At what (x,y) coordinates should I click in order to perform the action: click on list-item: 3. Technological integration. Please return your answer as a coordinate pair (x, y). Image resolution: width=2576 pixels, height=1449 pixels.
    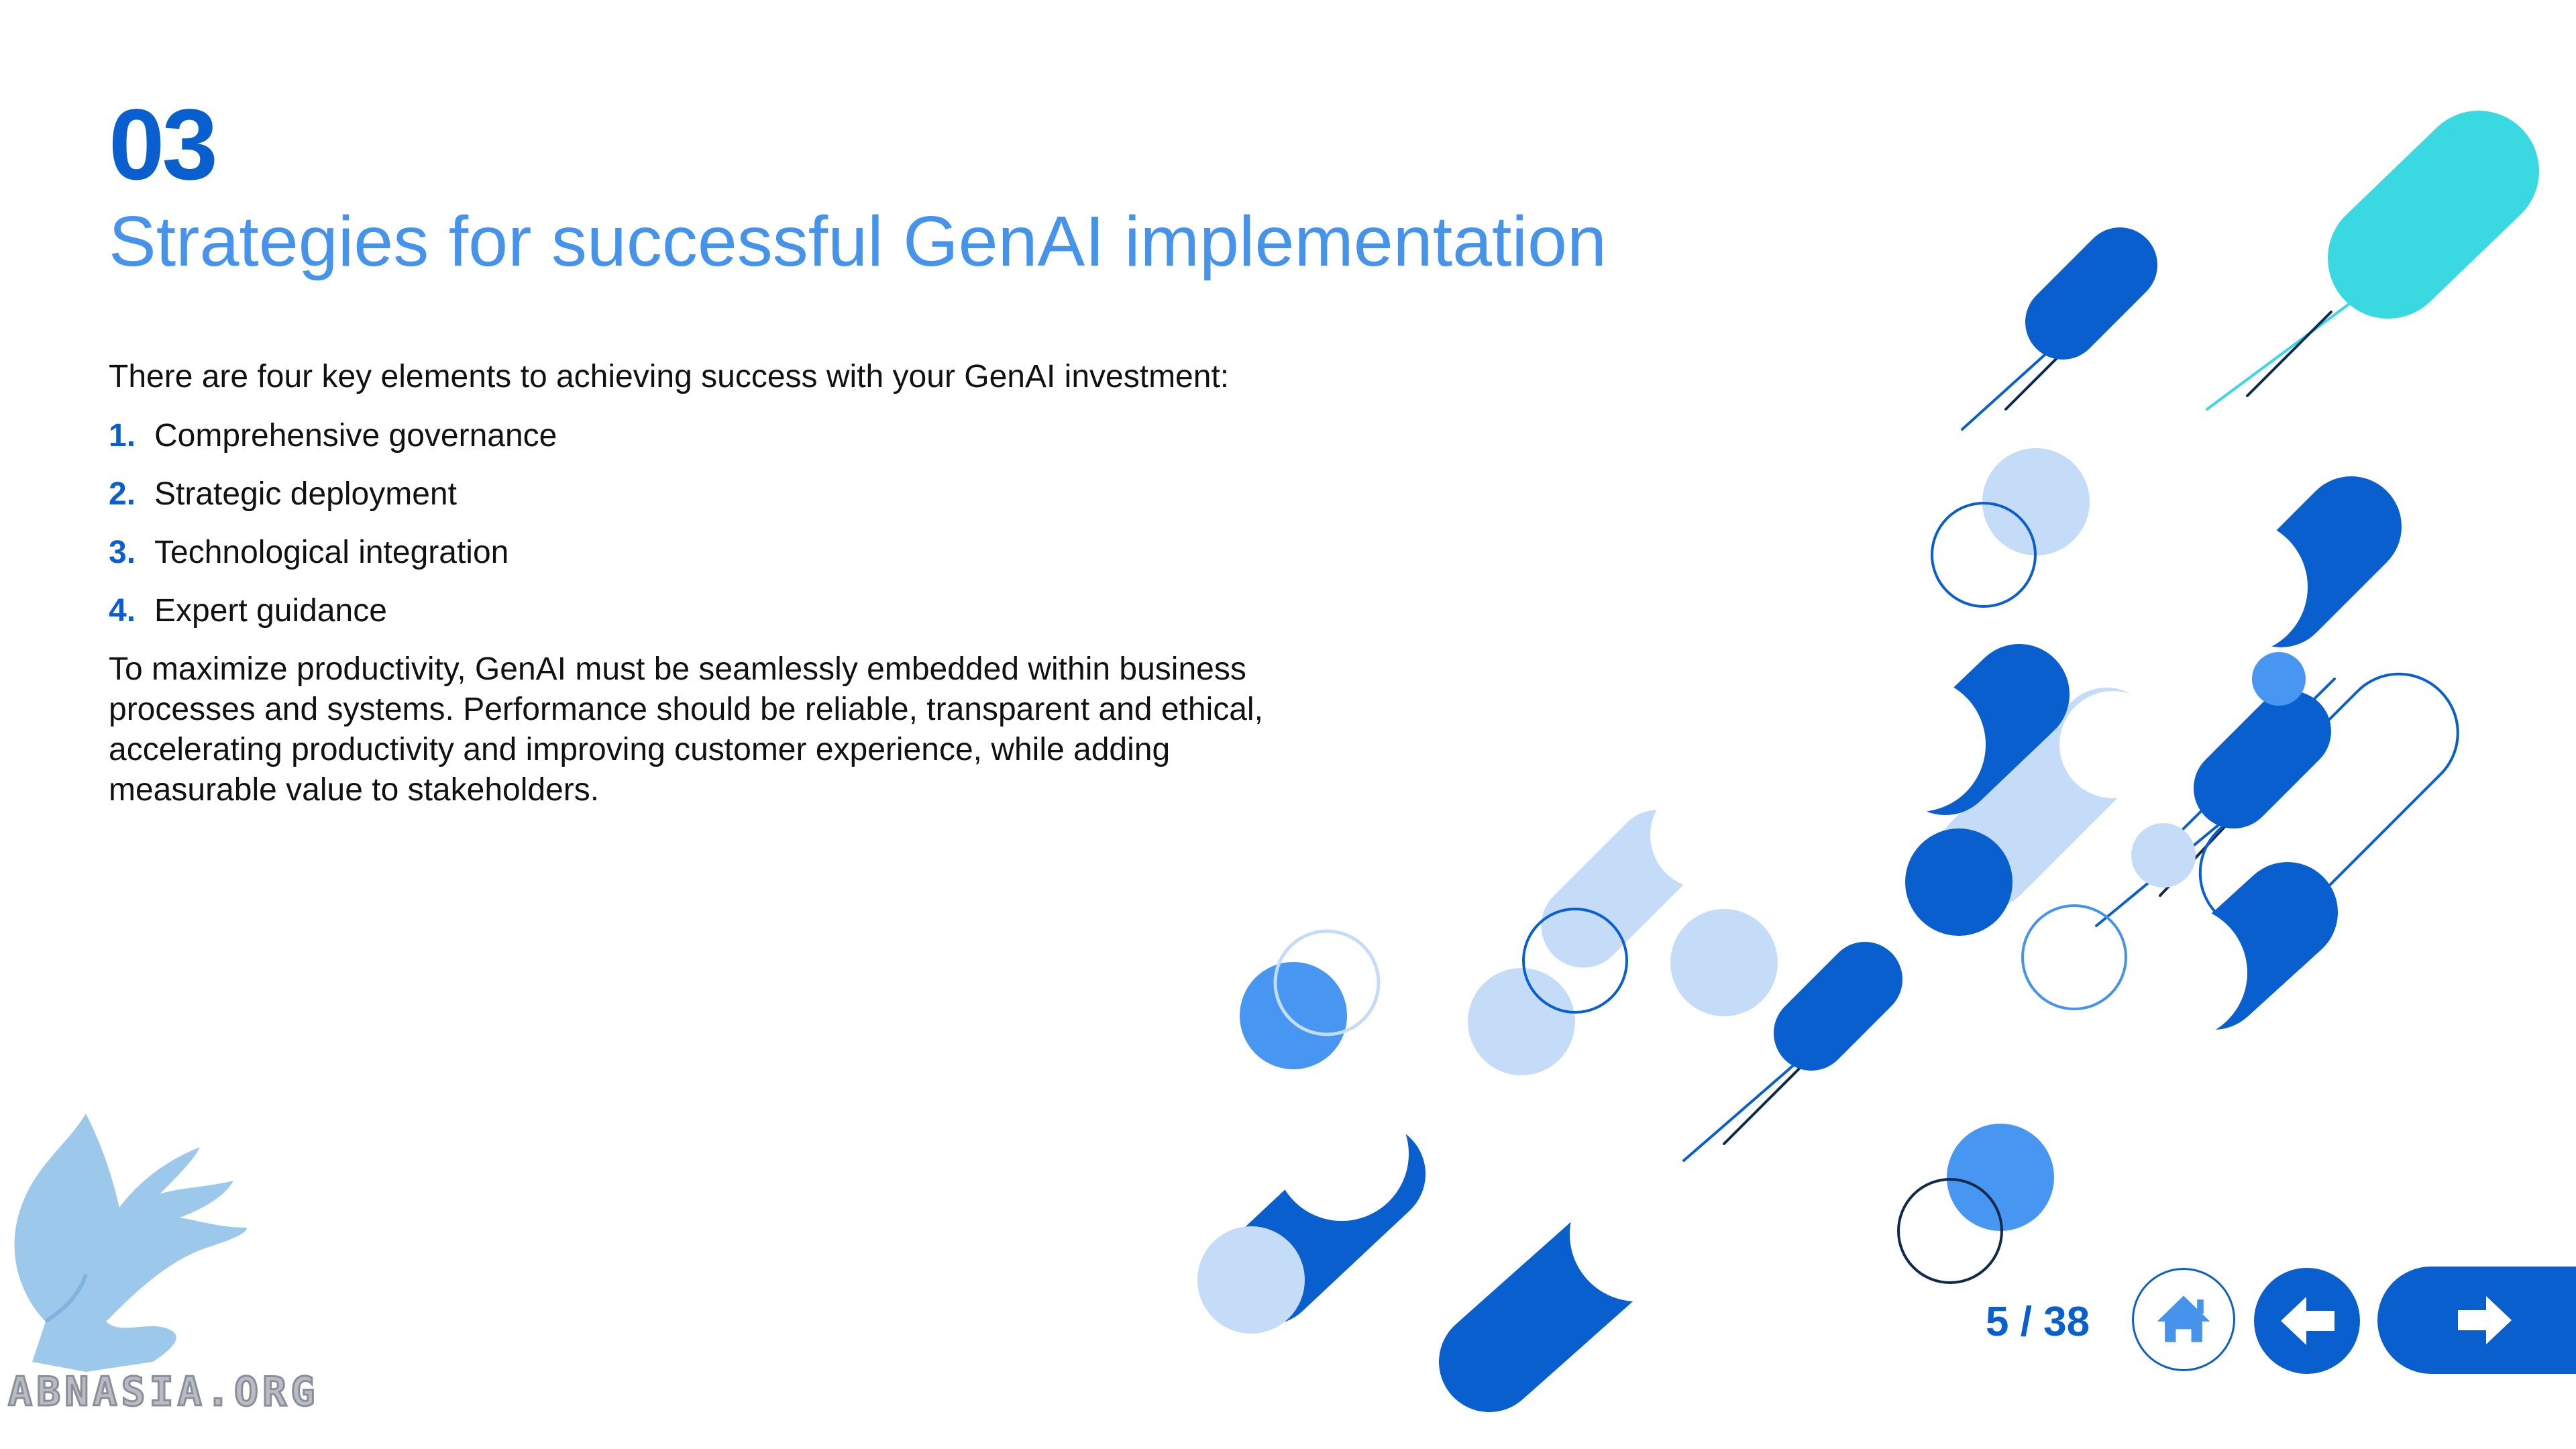
    Looking at the image, I should click on (706, 553).